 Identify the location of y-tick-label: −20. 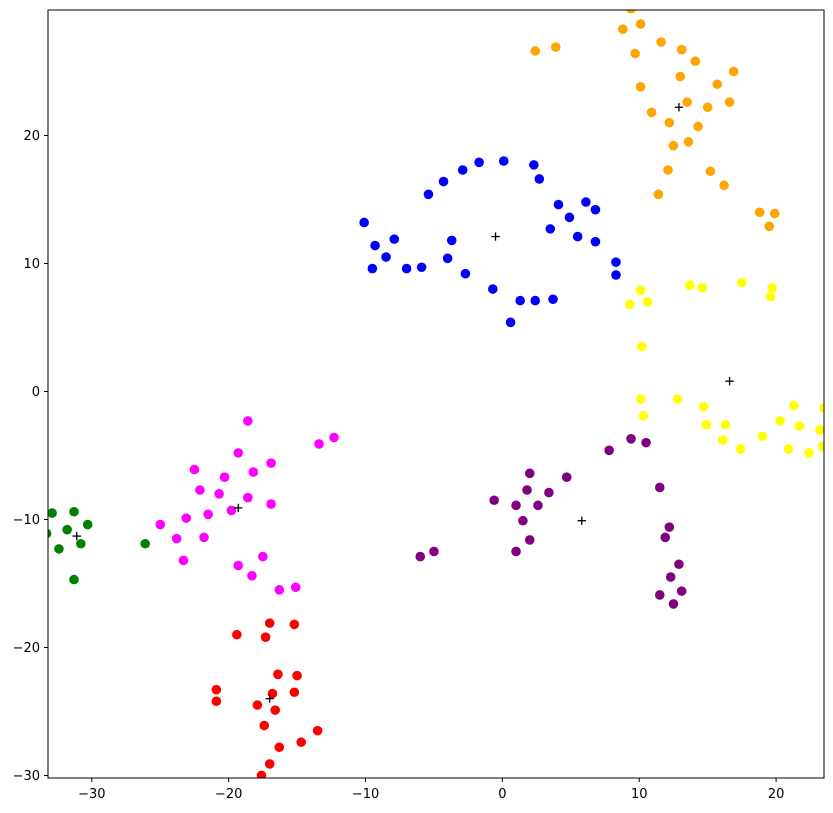
(26, 648).